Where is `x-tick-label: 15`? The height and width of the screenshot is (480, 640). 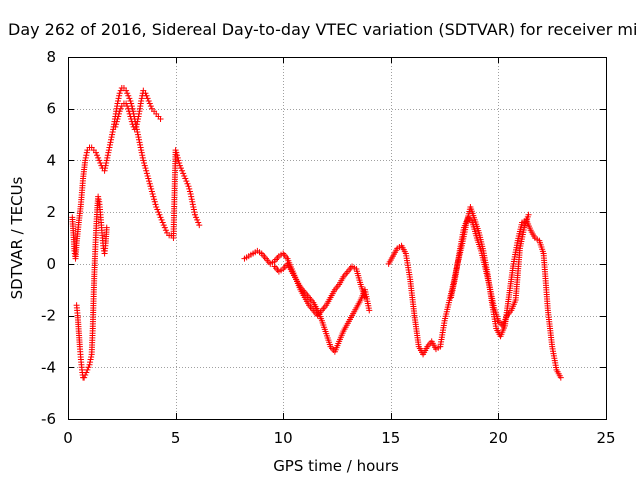
x-tick-label: 15 is located at coordinates (390, 438).